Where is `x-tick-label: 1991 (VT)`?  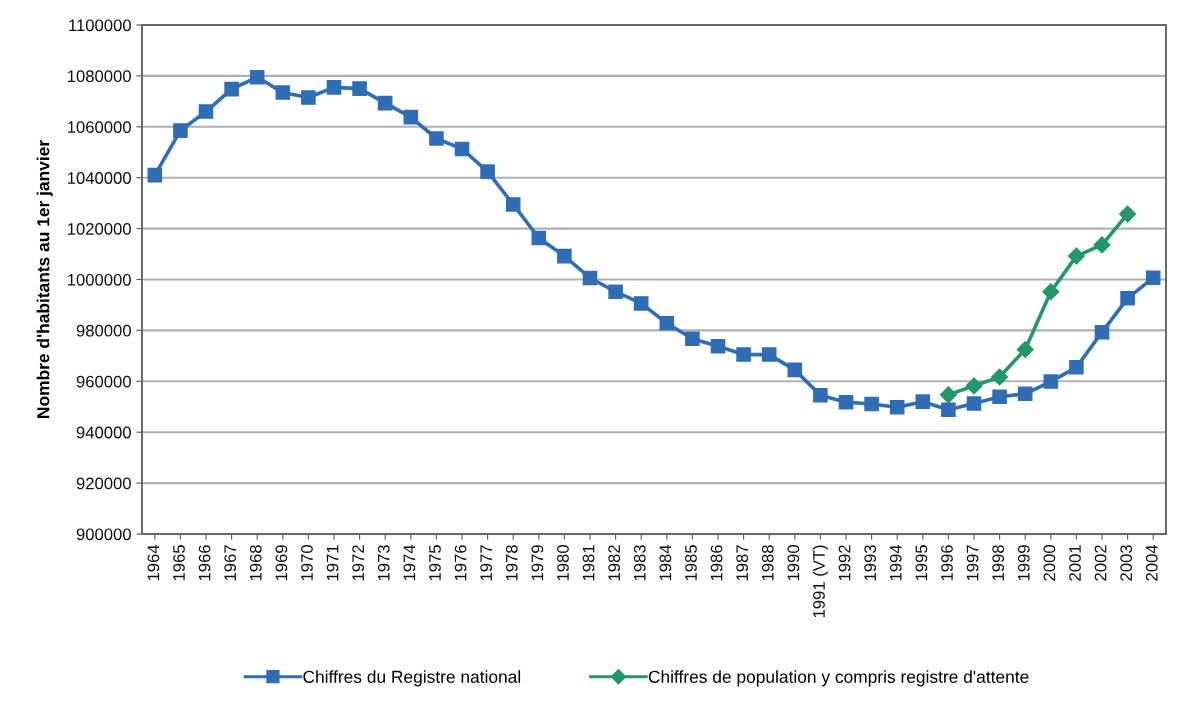
x-tick-label: 1991 (VT) is located at coordinates (820, 581).